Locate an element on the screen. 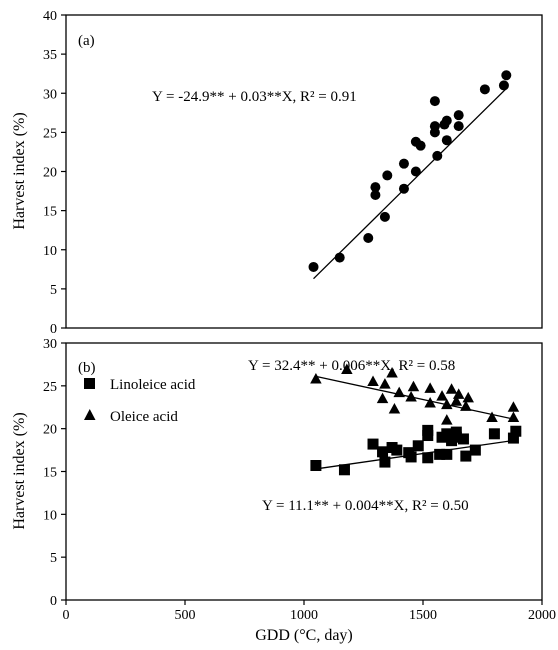 Image resolution: width=558 pixels, height=650 pixels. panel-a-y-axis: 0 5 10 15 20 25 30 35 40 is located at coordinates (54, 173).